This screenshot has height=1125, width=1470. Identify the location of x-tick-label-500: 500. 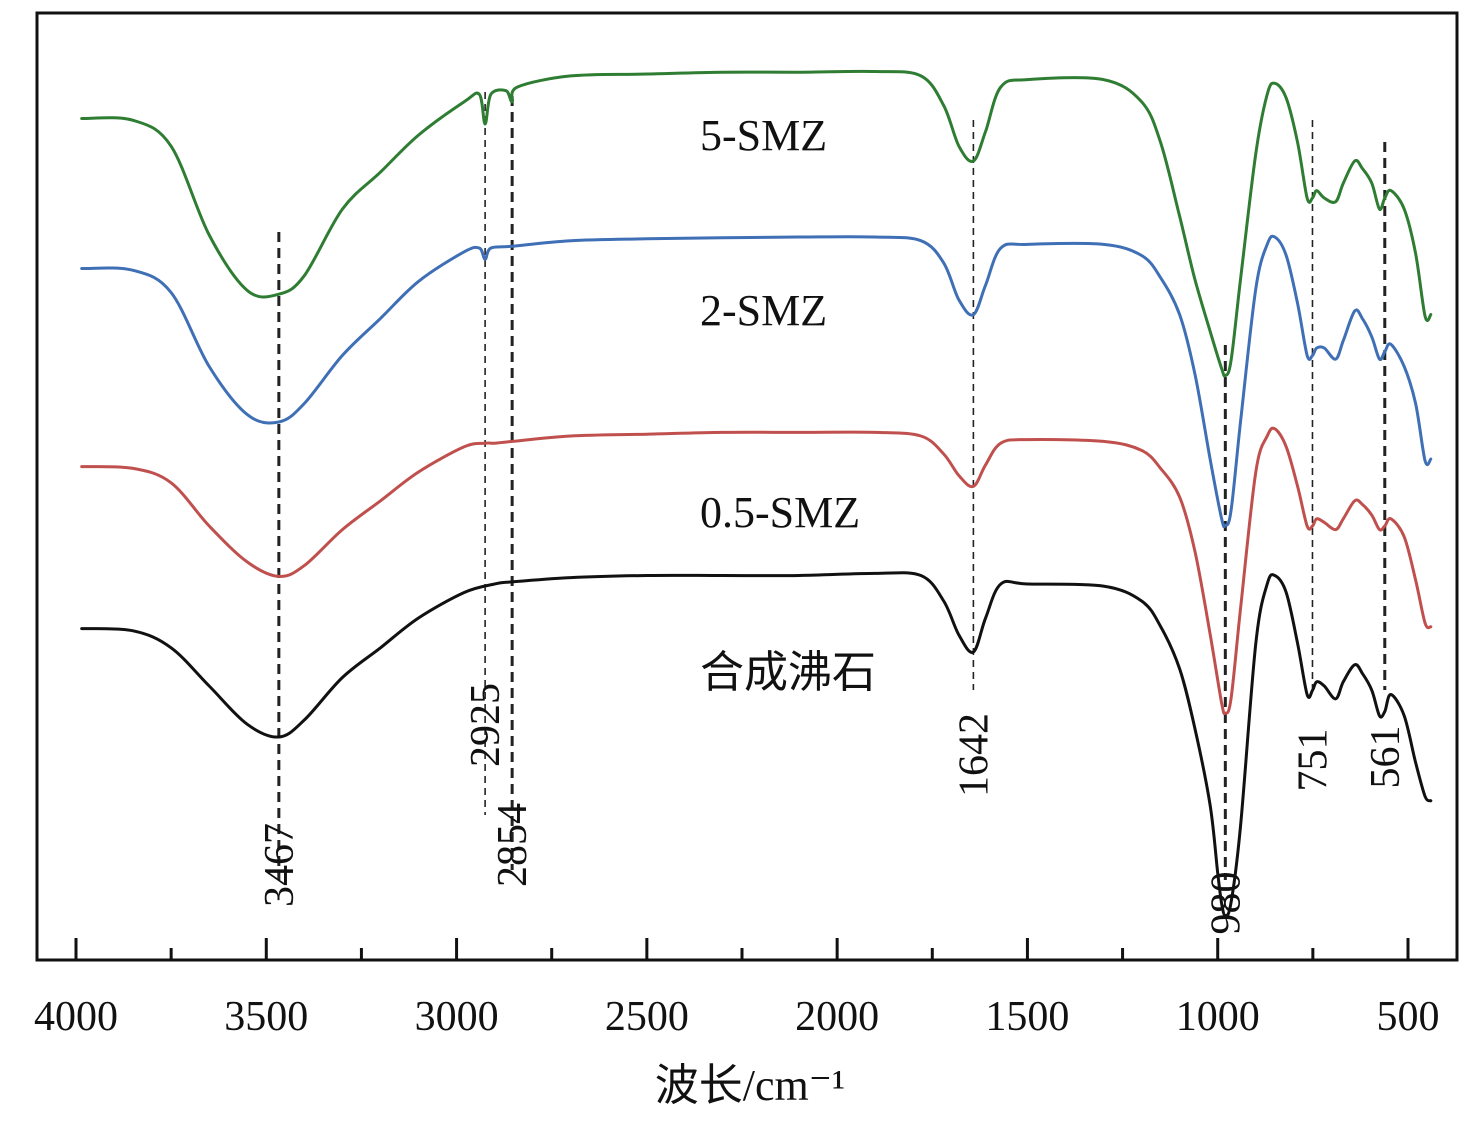
(1408, 1017).